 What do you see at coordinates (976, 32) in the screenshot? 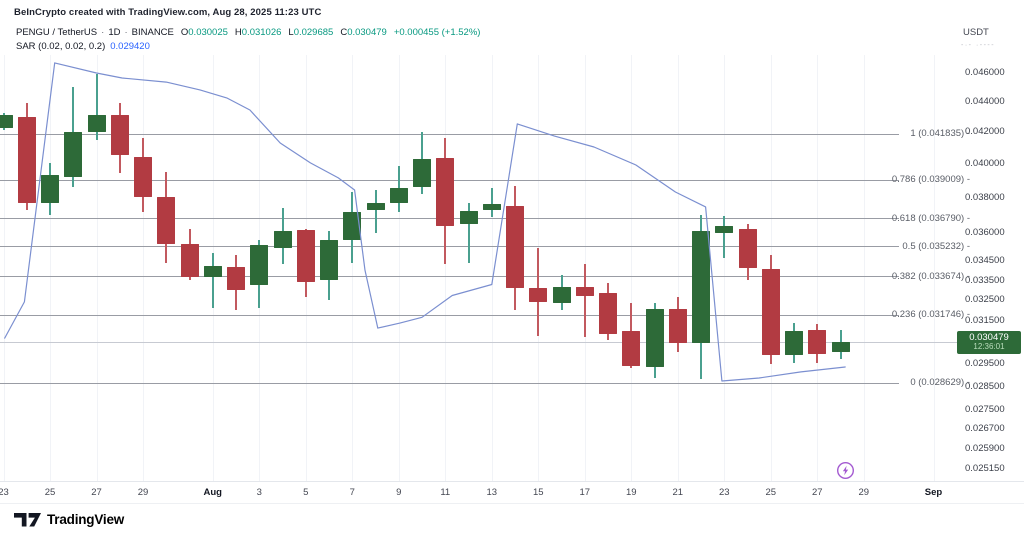
I see `axis-currency-label: USDT` at bounding box center [976, 32].